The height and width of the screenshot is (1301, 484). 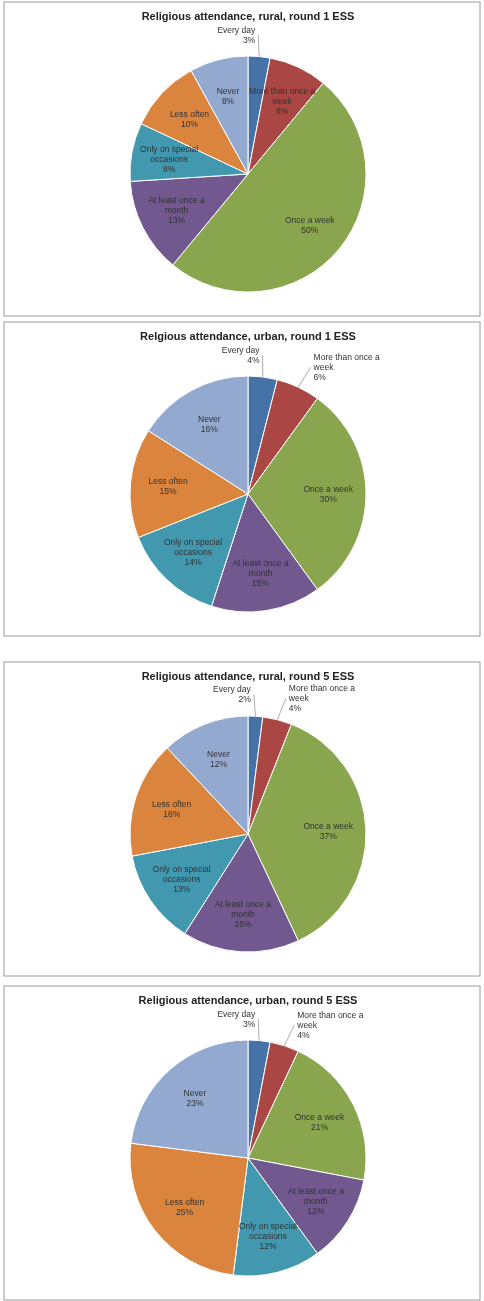 I want to click on chart-title: Religious attendance, rural, round 5 ESS, so click(x=248, y=676).